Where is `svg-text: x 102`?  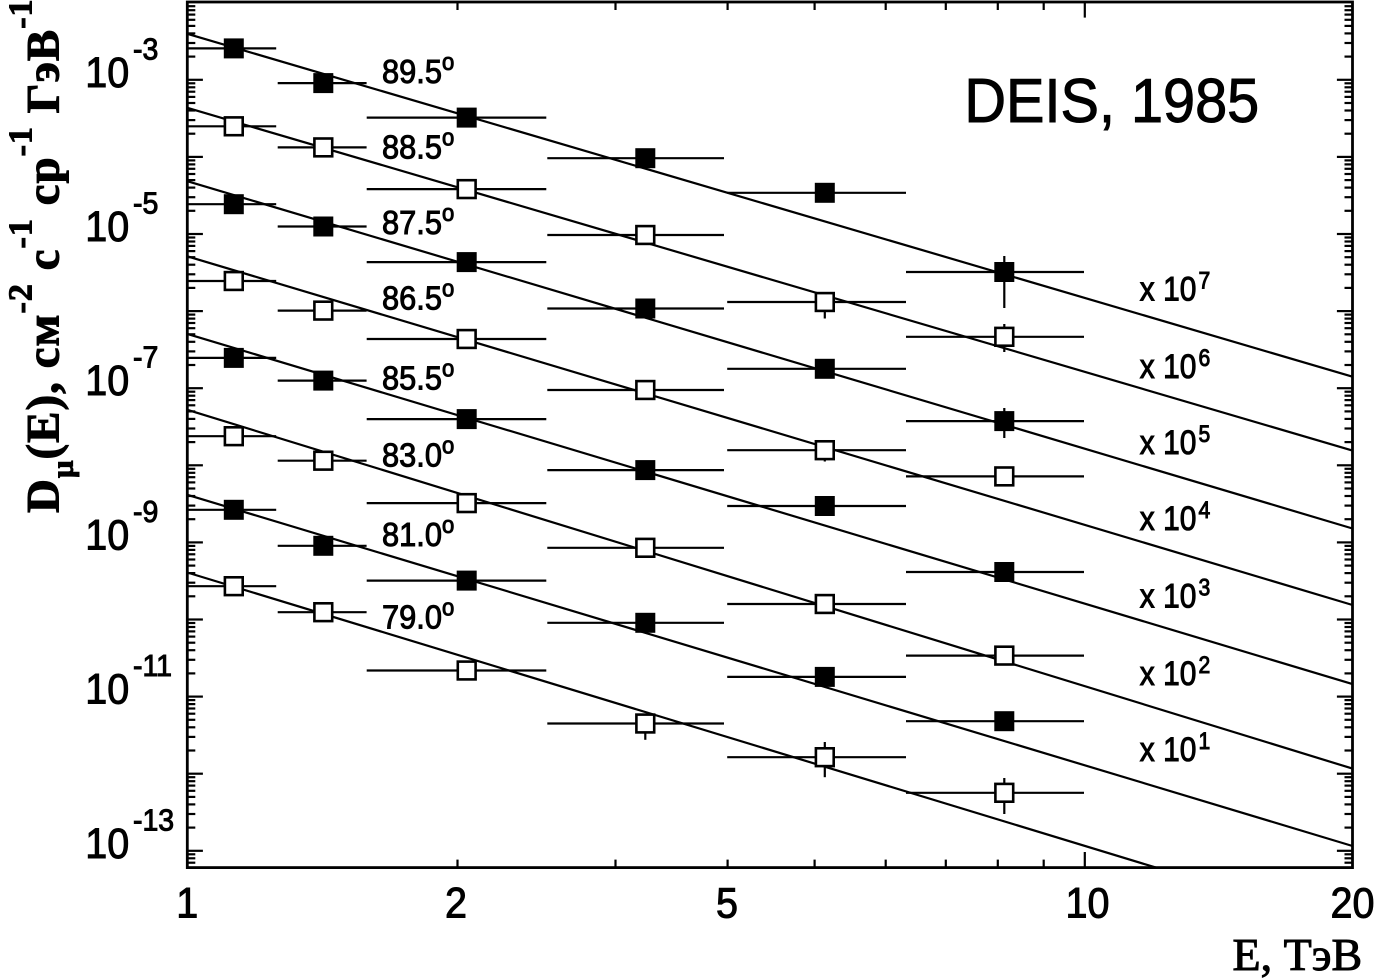
svg-text: x 102 is located at coordinates (1175, 672).